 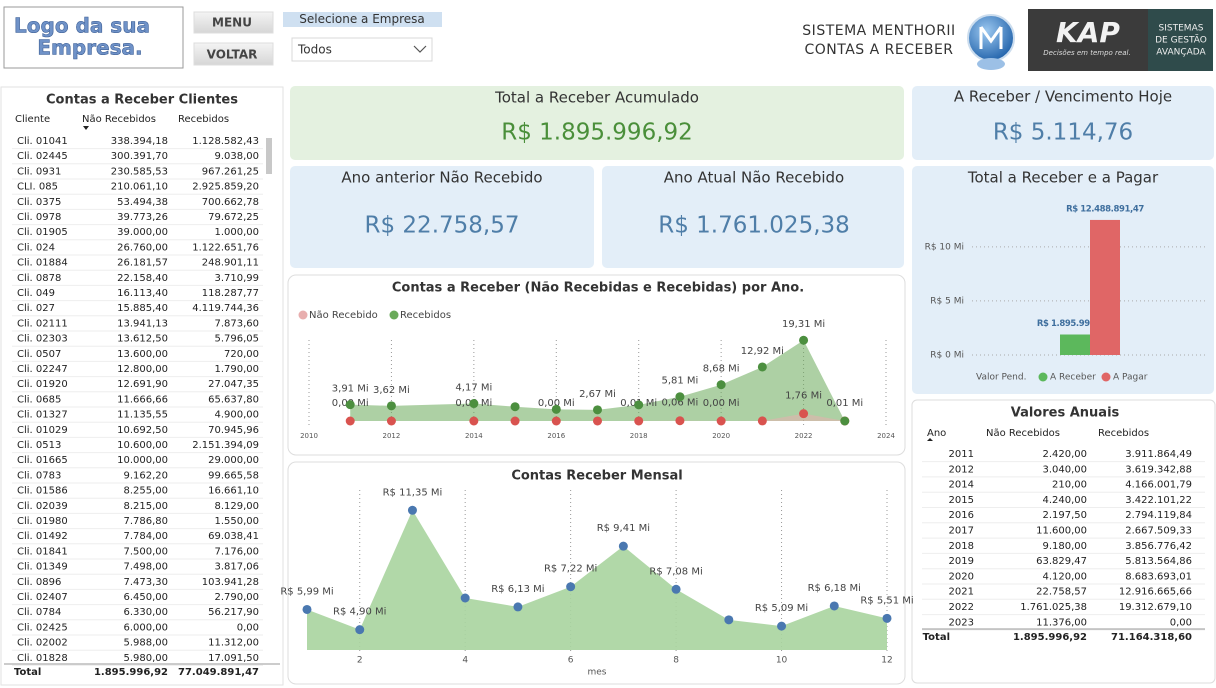 I want to click on column-header: Recebidos, so click(x=1123, y=433).